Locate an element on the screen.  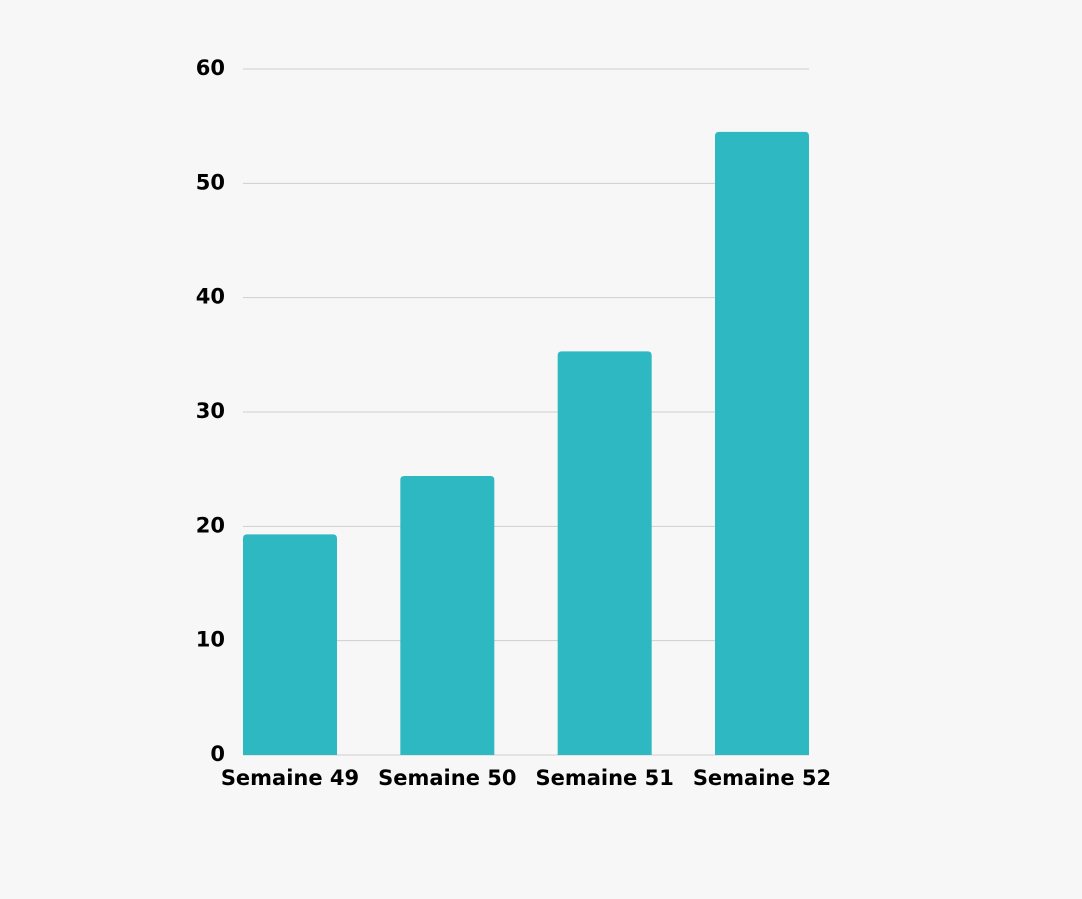
y-tick-label: 30 is located at coordinates (210, 411).